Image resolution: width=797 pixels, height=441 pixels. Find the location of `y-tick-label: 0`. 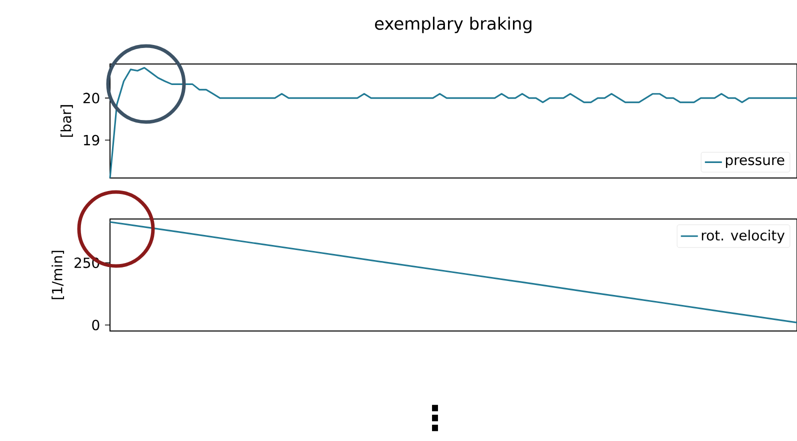

y-tick-label: 0 is located at coordinates (96, 325).